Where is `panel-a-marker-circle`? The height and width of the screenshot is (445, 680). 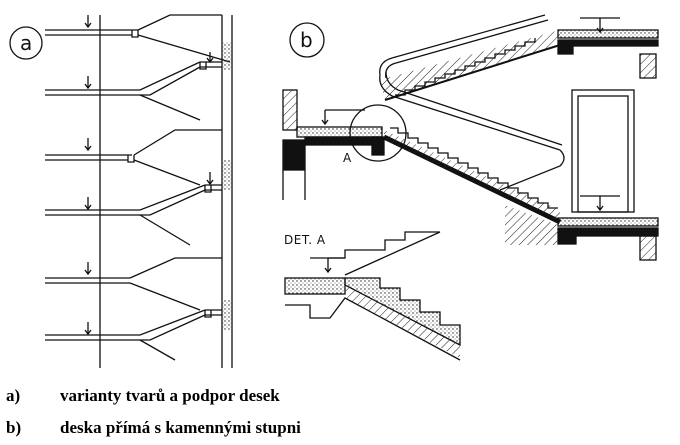 panel-a-marker-circle is located at coordinates (26, 43).